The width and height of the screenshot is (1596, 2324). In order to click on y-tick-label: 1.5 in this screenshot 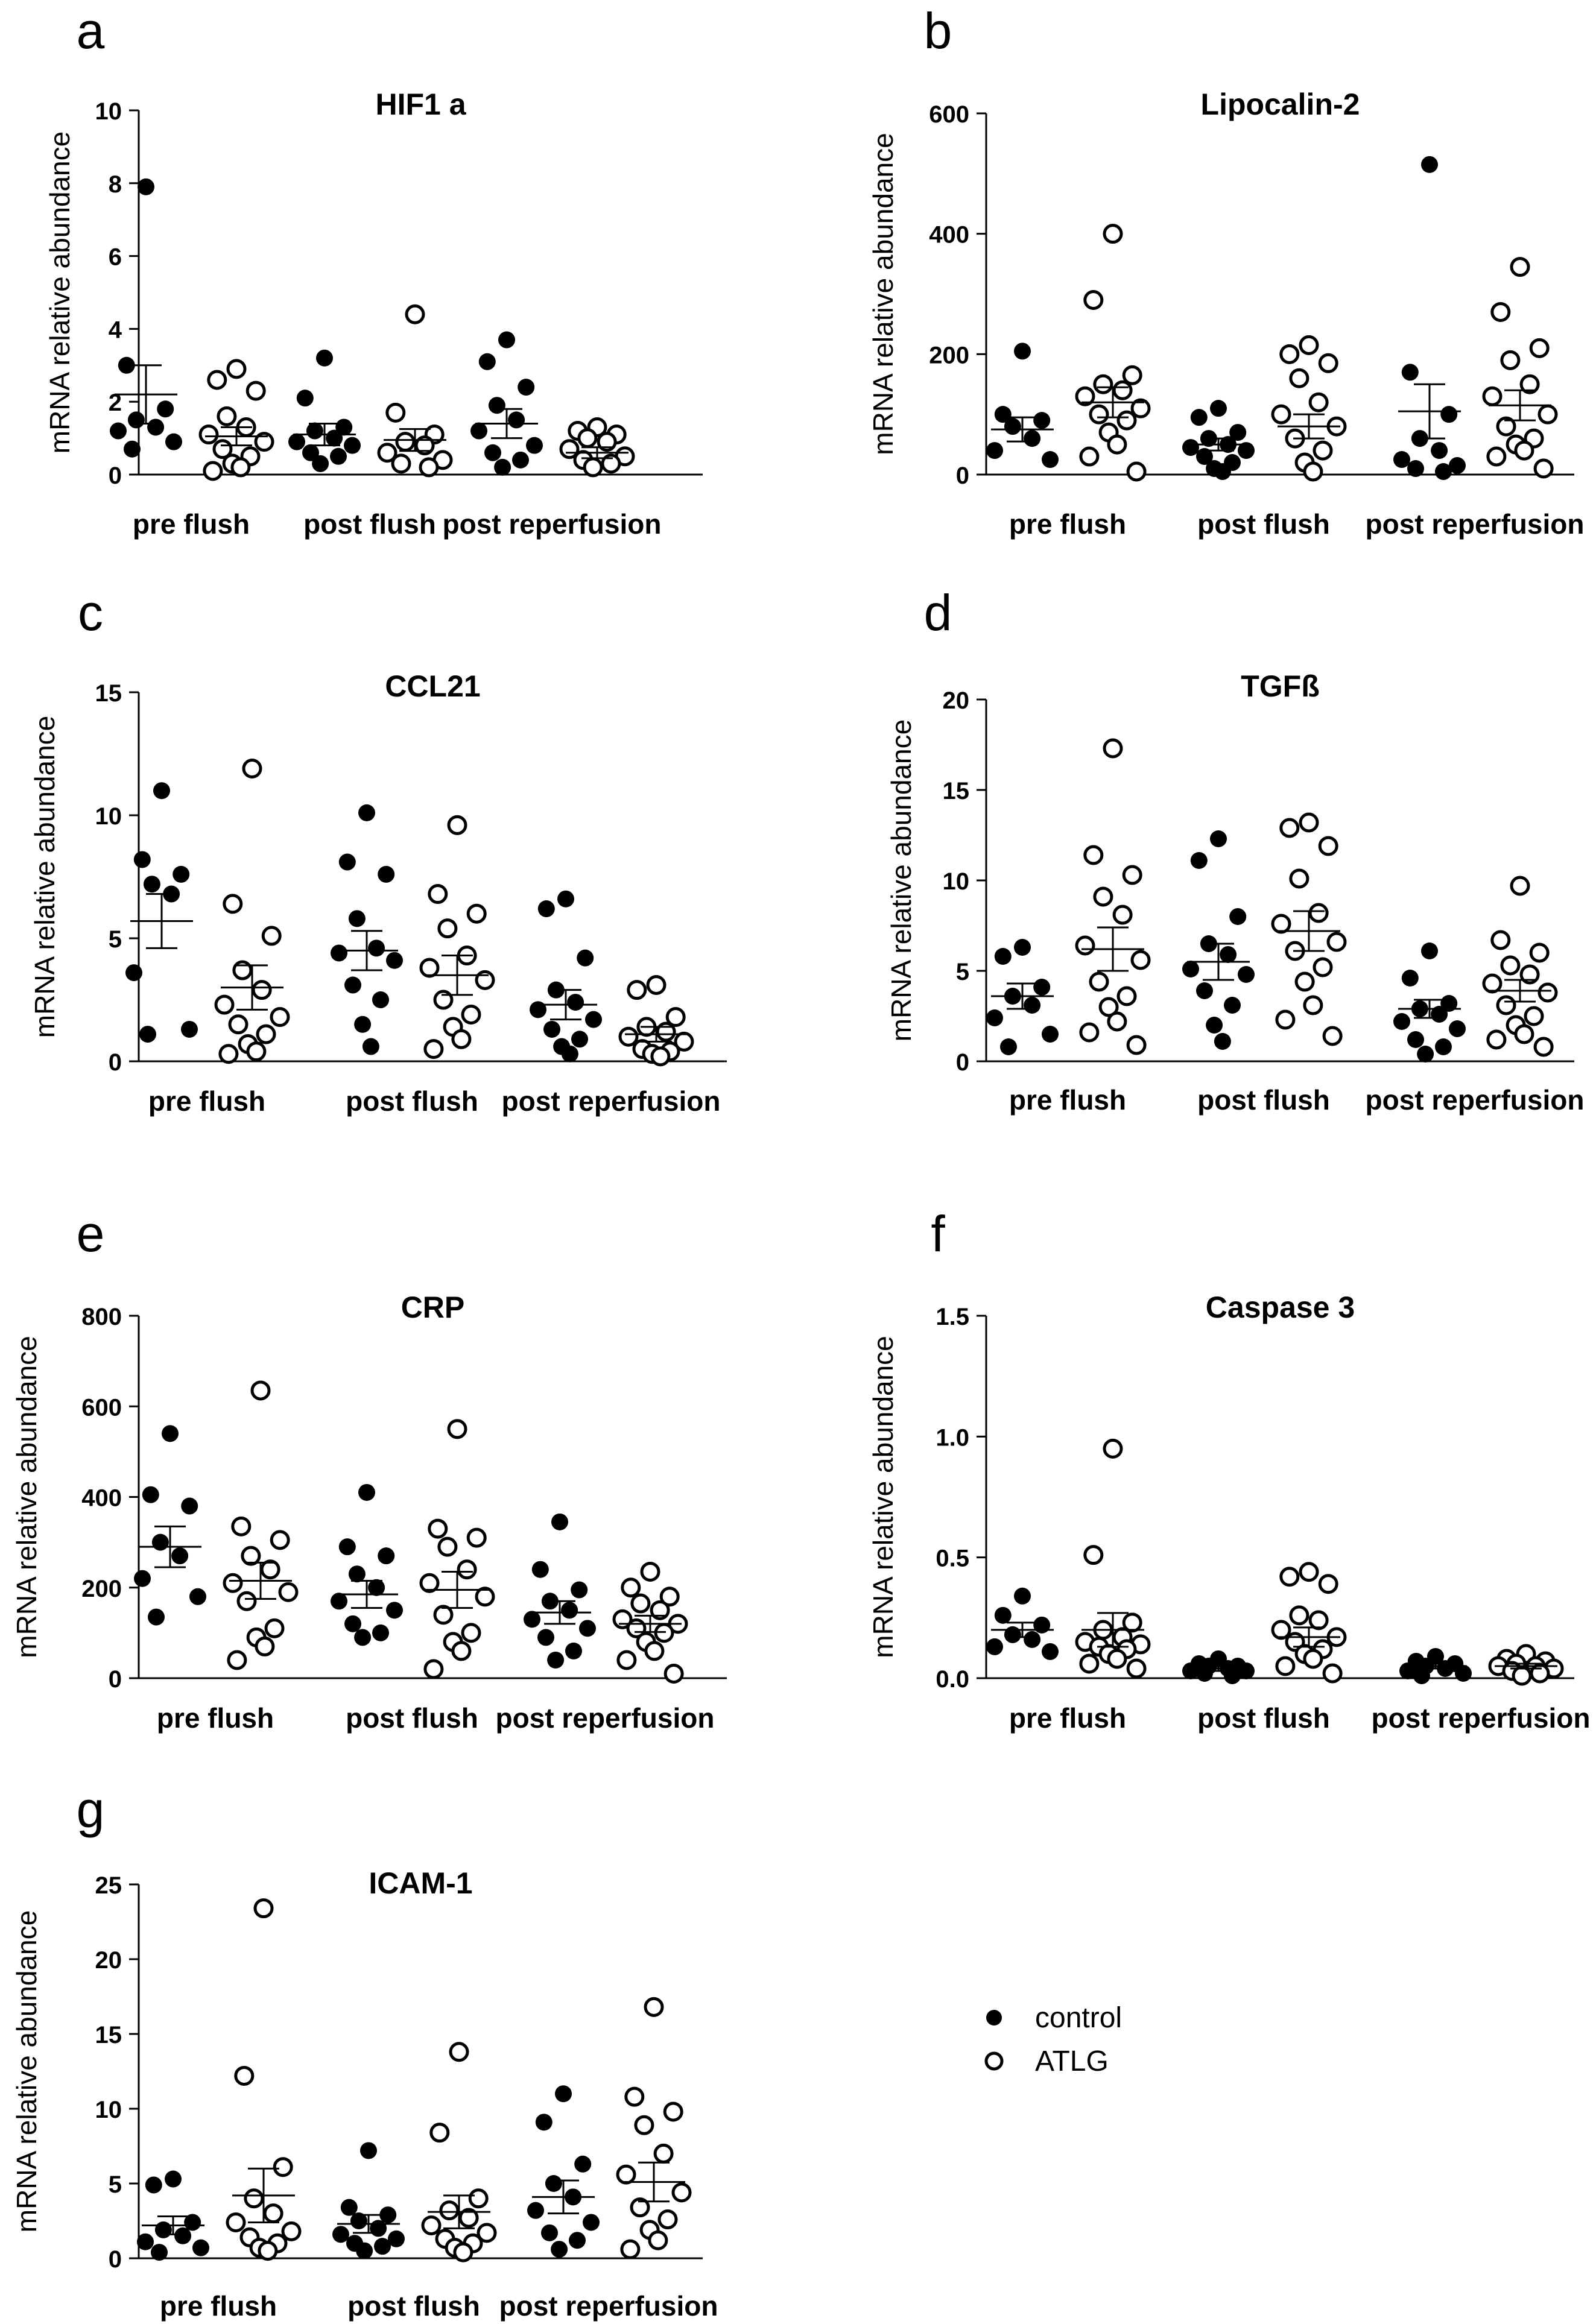, I will do `click(952, 1317)`.